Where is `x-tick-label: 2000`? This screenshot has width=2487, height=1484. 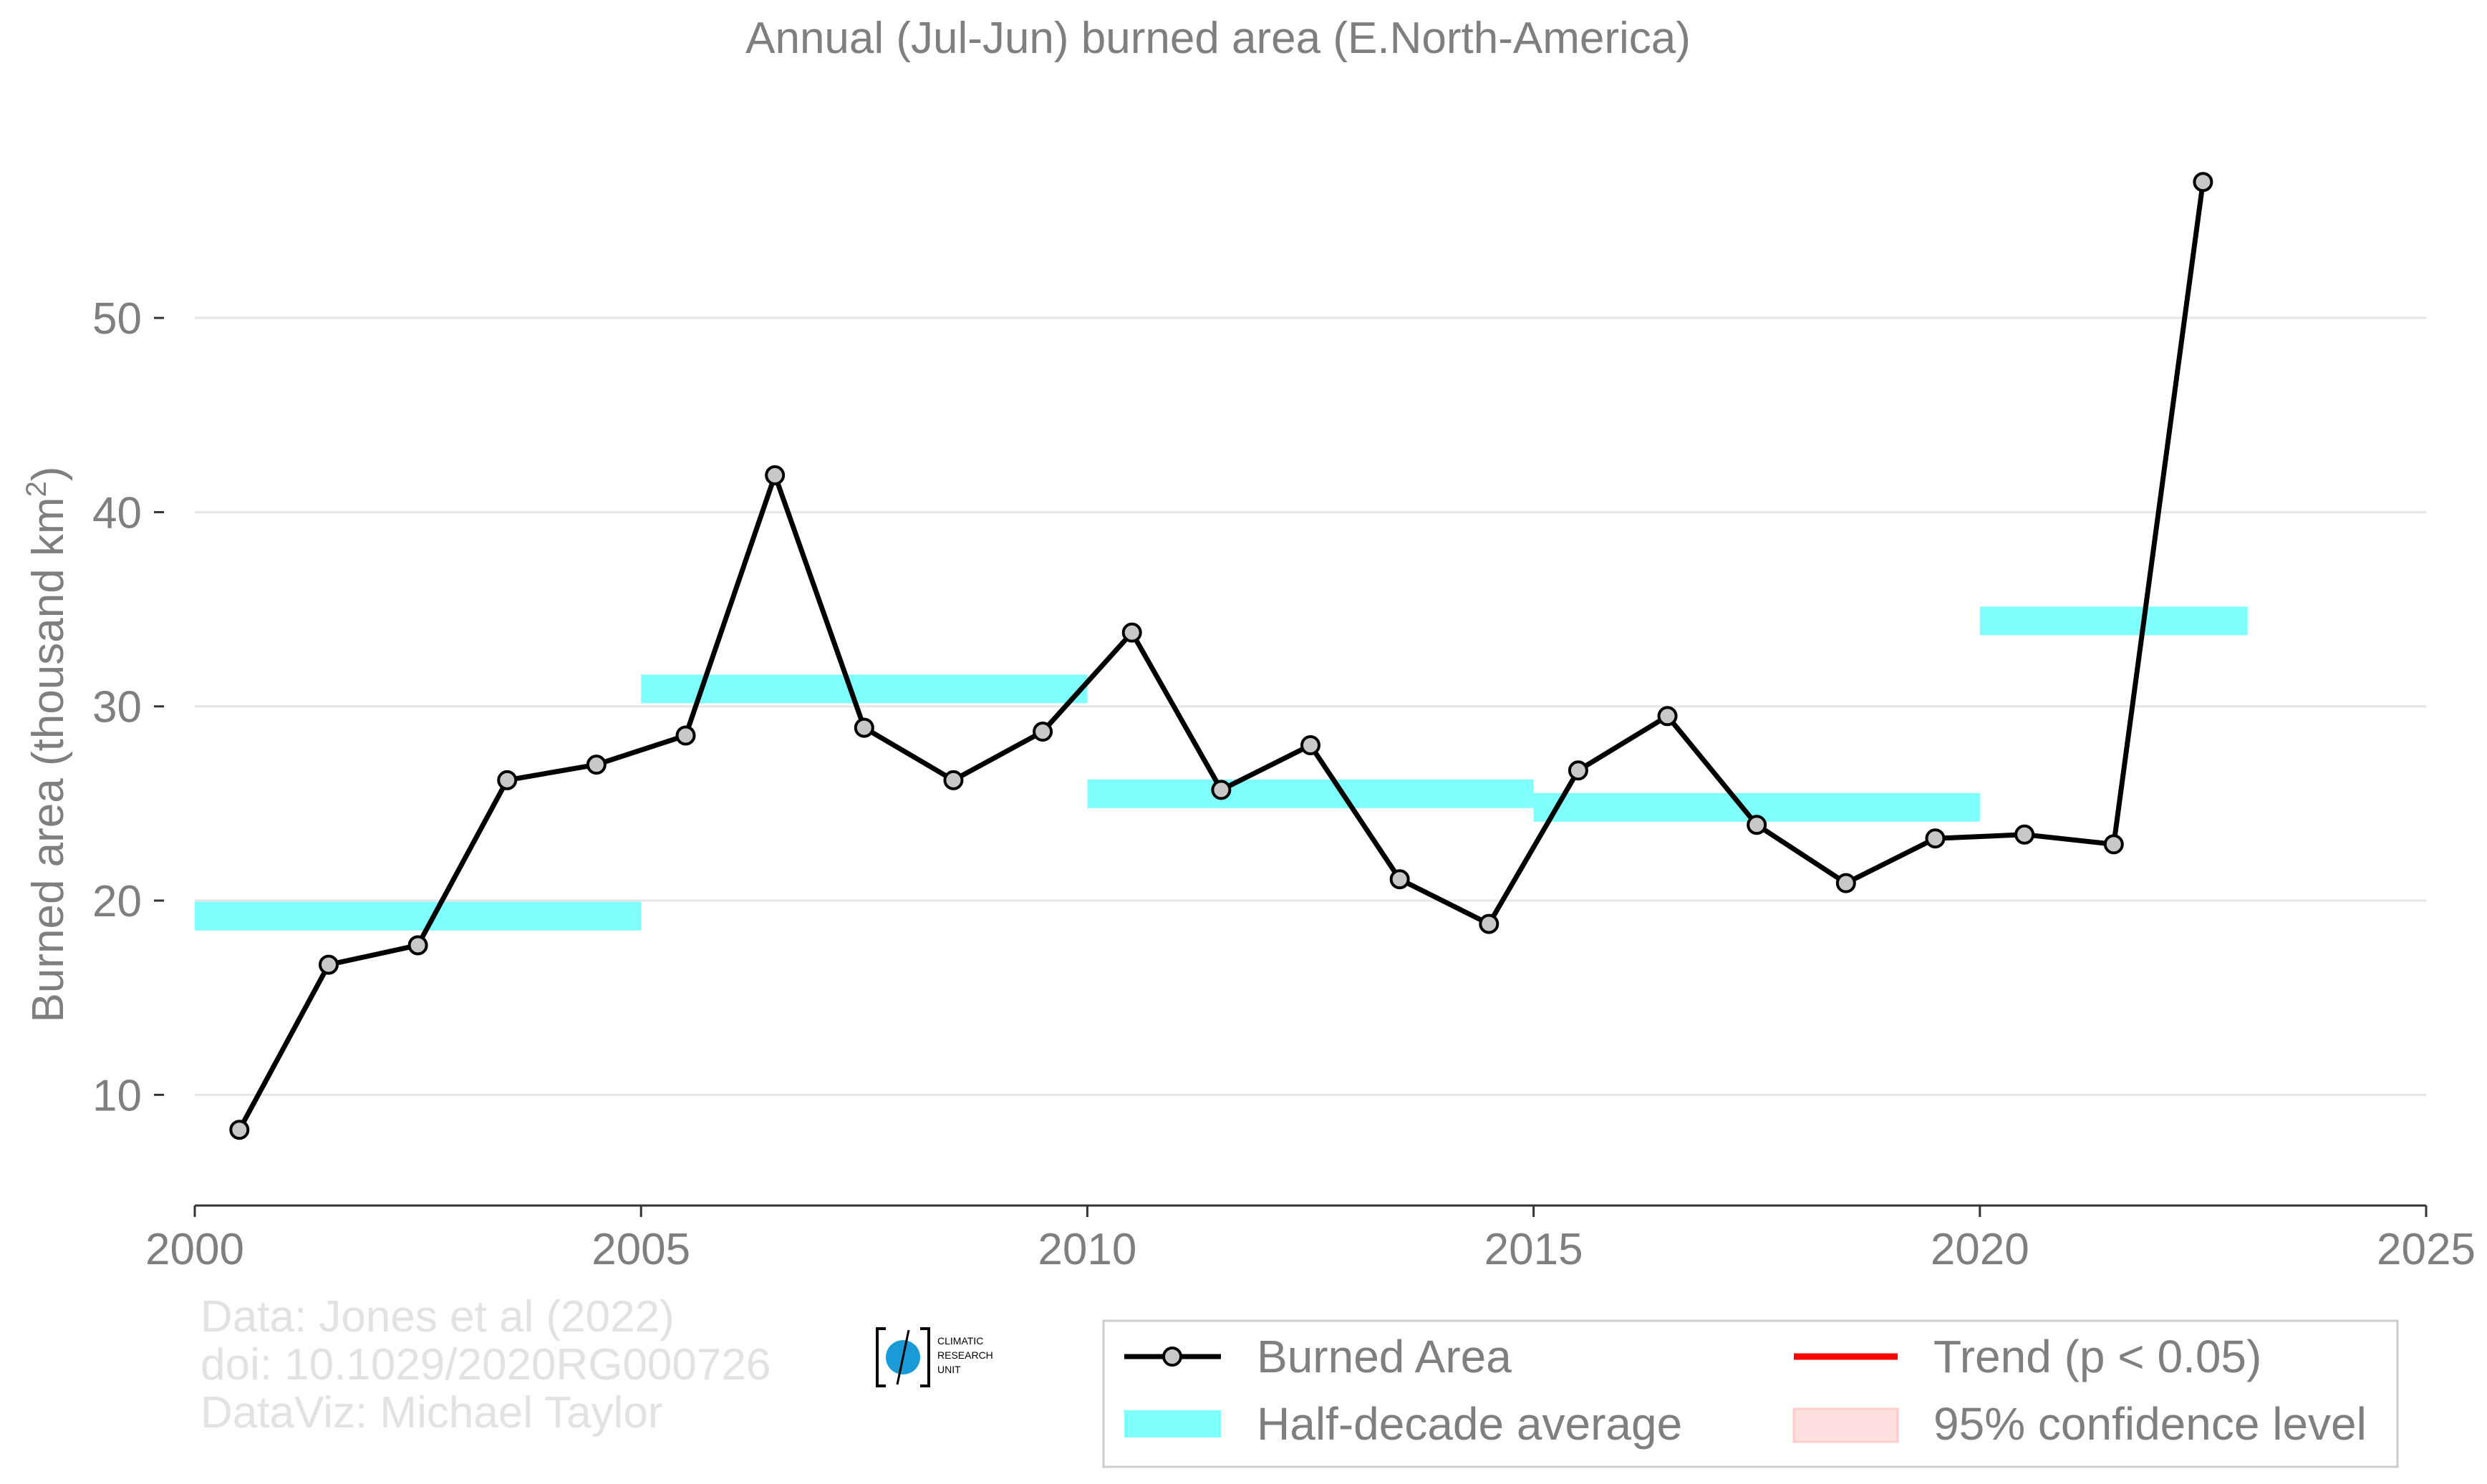 x-tick-label: 2000 is located at coordinates (194, 1249).